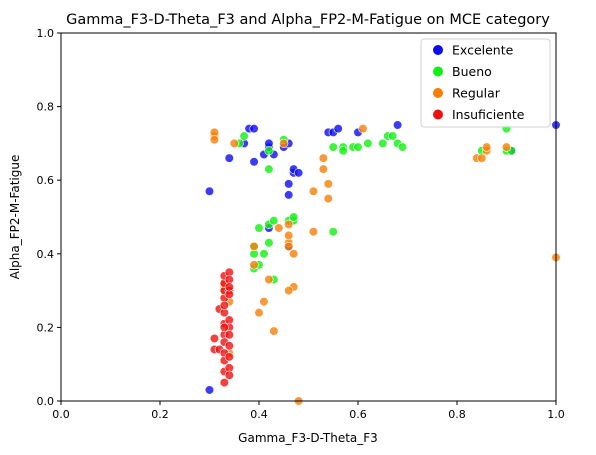 This screenshot has width=596, height=455. Describe the element at coordinates (46, 254) in the screenshot. I see `y-tick-label: 0.4` at that location.